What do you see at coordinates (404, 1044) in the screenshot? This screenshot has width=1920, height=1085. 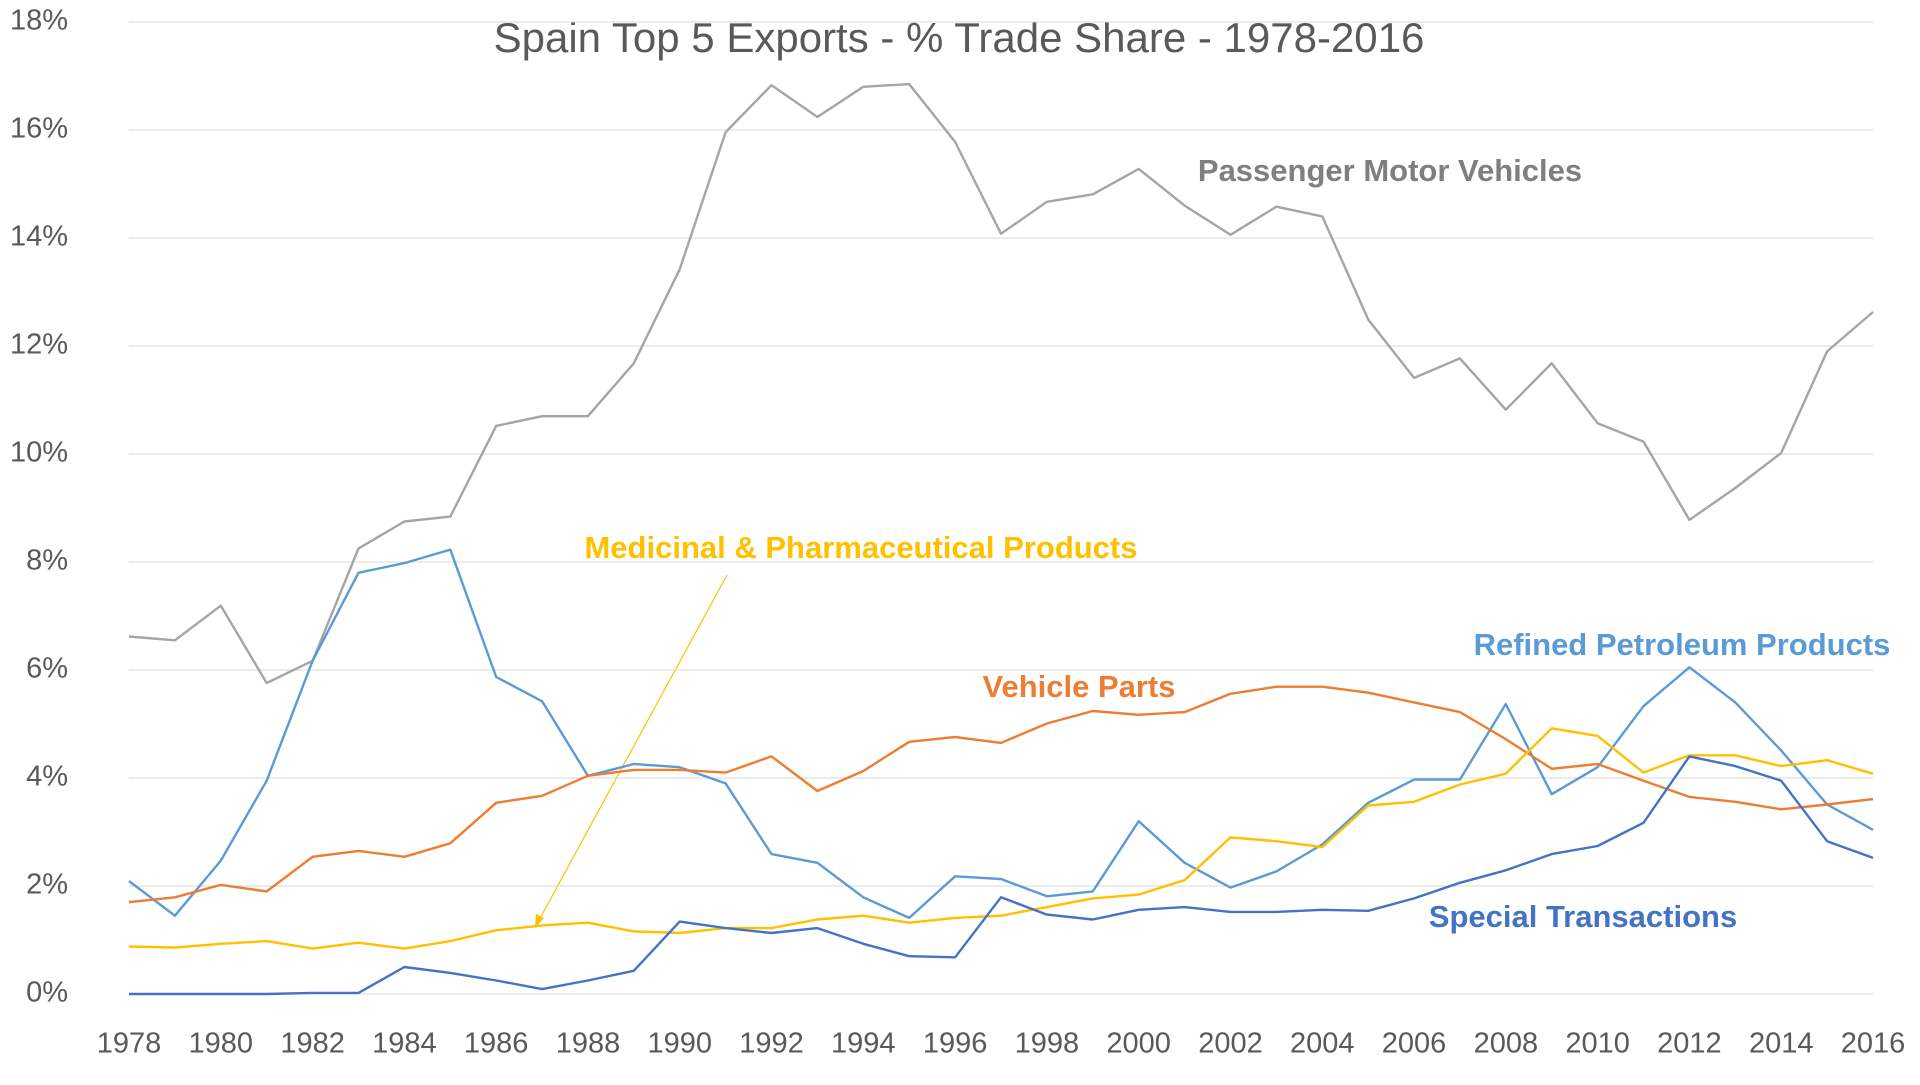 I see `x-tick-label: 1984` at bounding box center [404, 1044].